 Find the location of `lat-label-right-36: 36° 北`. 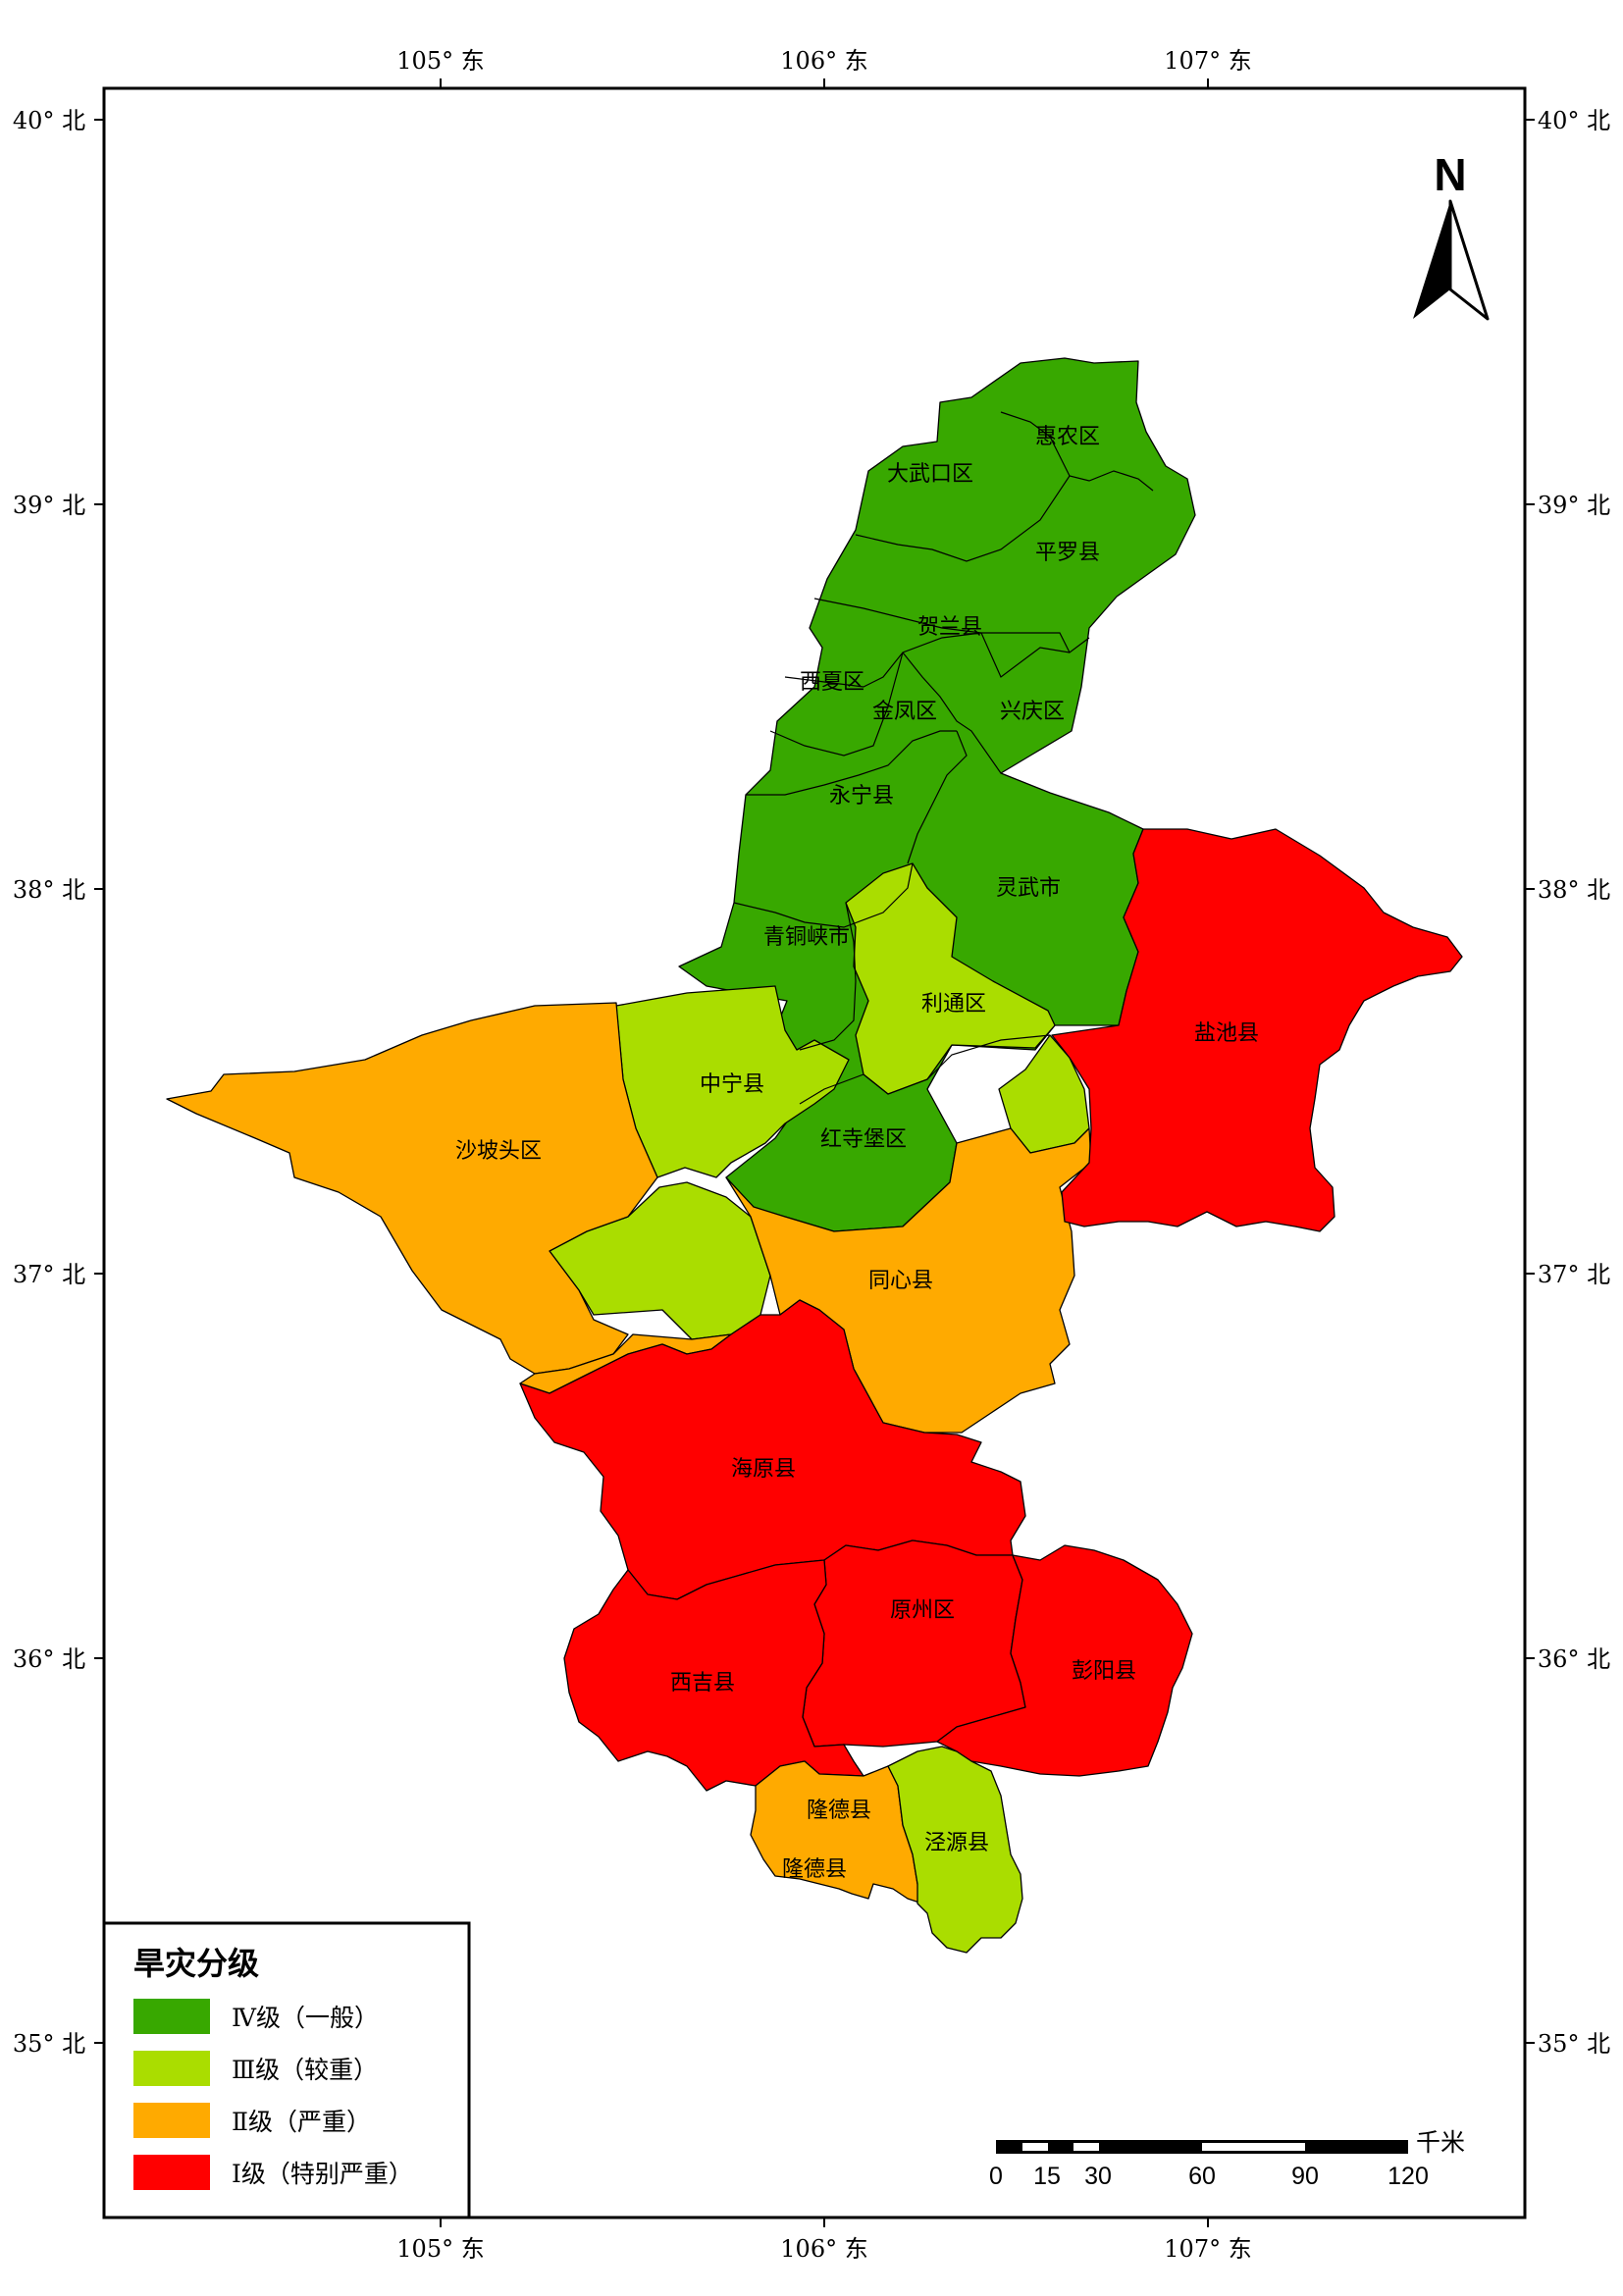

lat-label-right-36: 36° 北 is located at coordinates (1574, 1659).